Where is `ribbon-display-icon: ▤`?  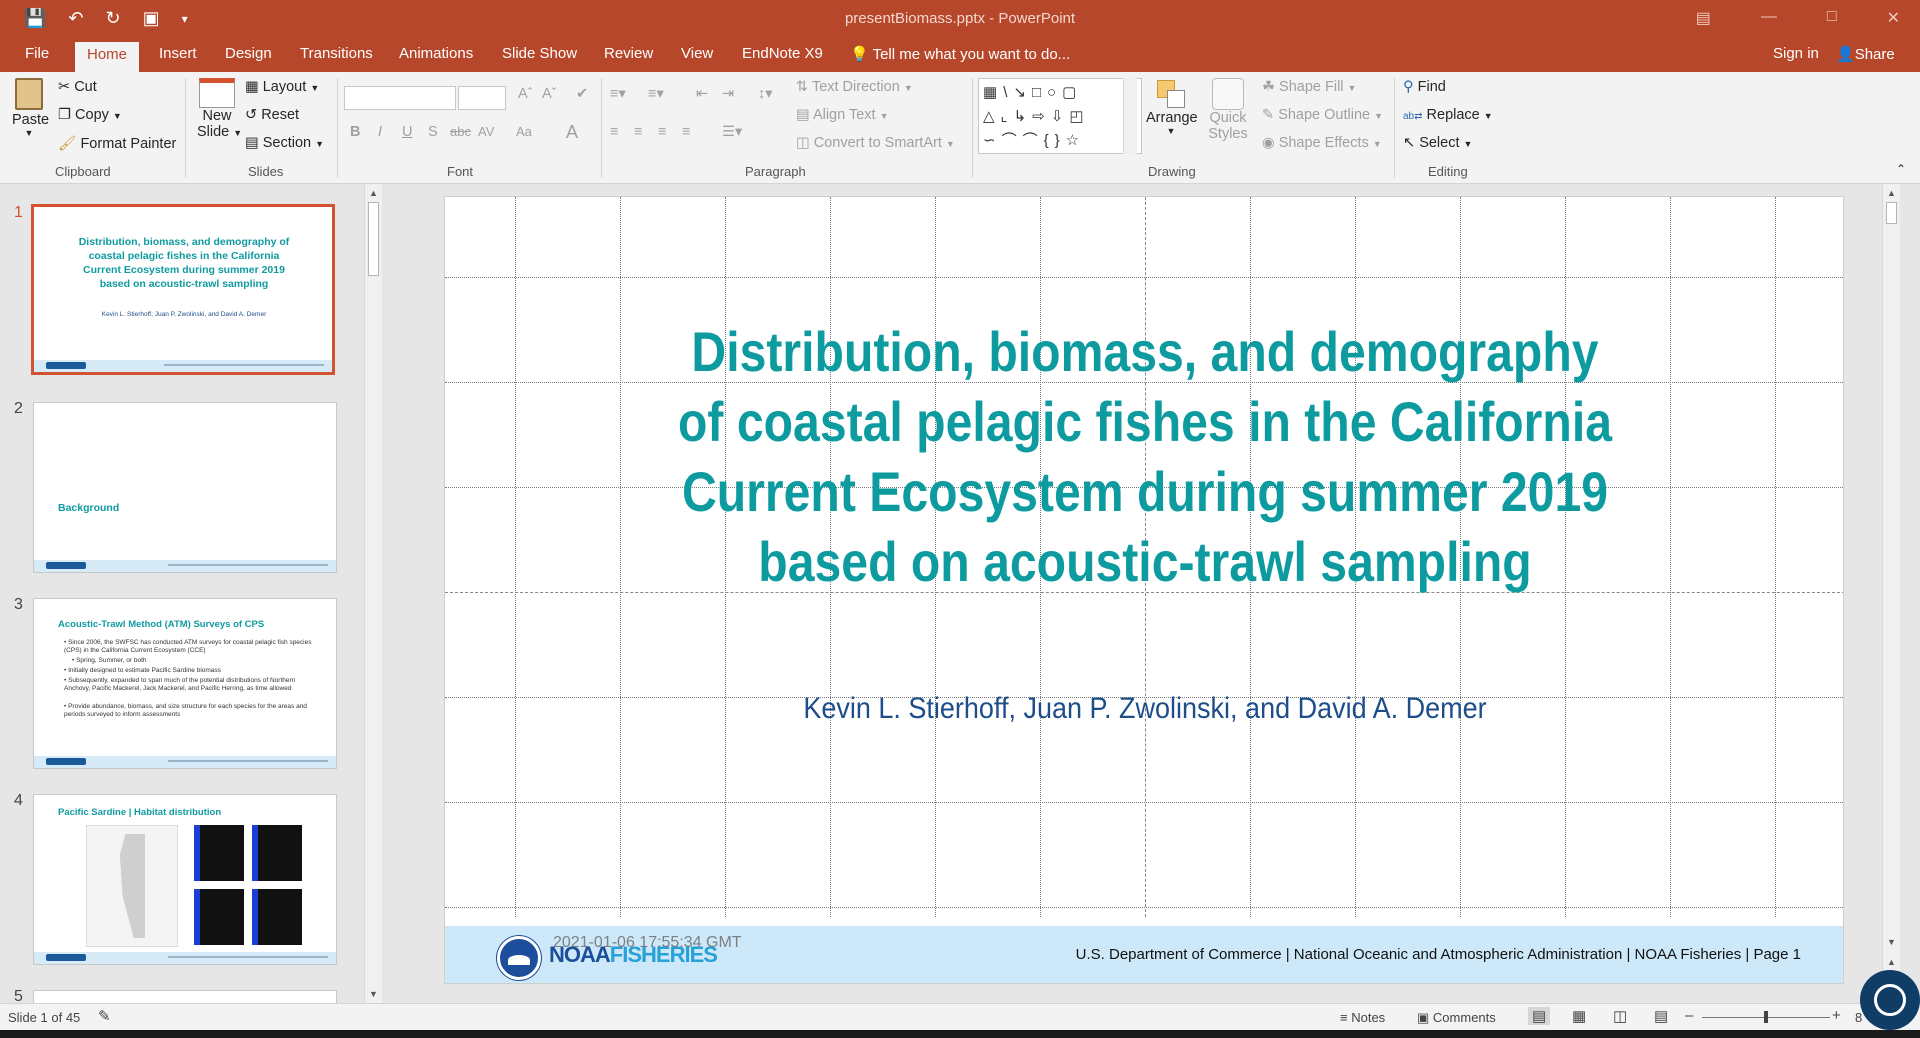
ribbon-display-icon: ▤ is located at coordinates (1703, 18).